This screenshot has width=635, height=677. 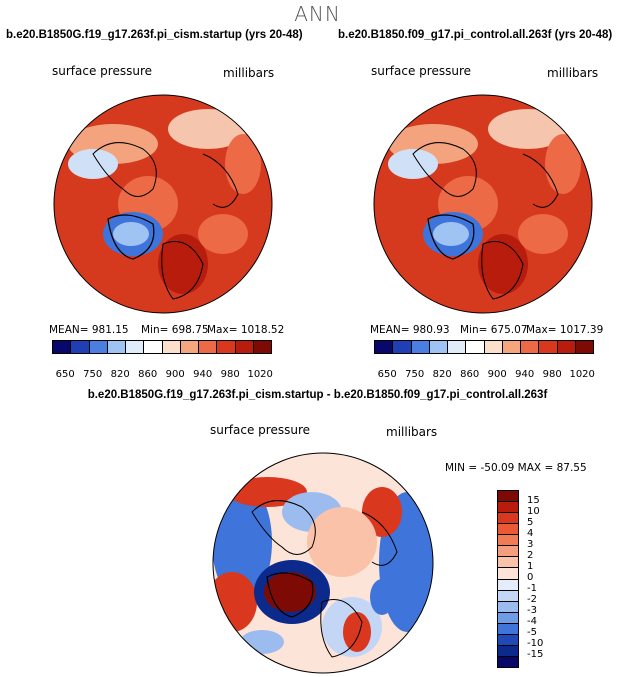 What do you see at coordinates (530, 577) in the screenshot?
I see `colorbar-tick-label: 0` at bounding box center [530, 577].